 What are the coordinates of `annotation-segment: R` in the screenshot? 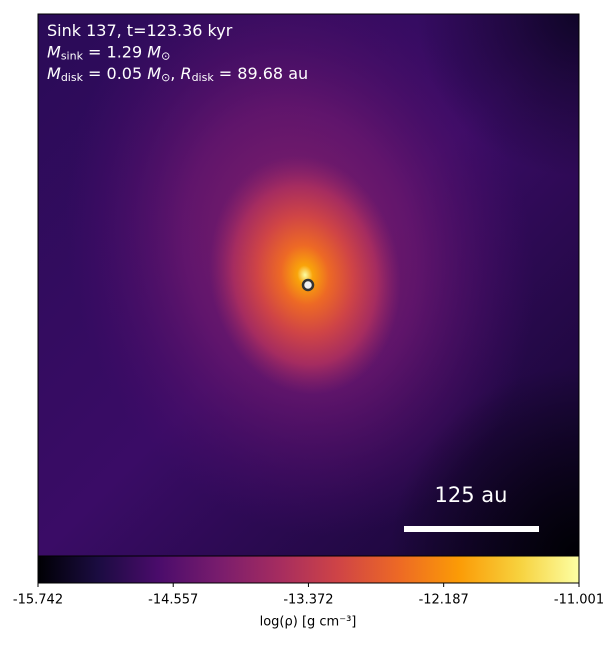 It's located at (185, 73).